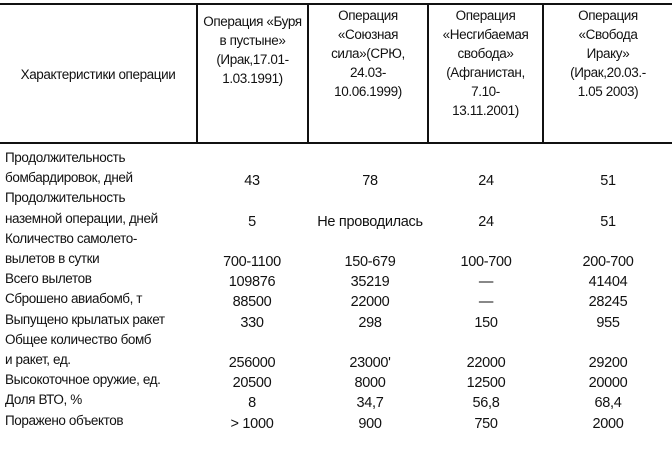  Describe the element at coordinates (336, 143) in the screenshot. I see `header-bottom-rule` at that location.